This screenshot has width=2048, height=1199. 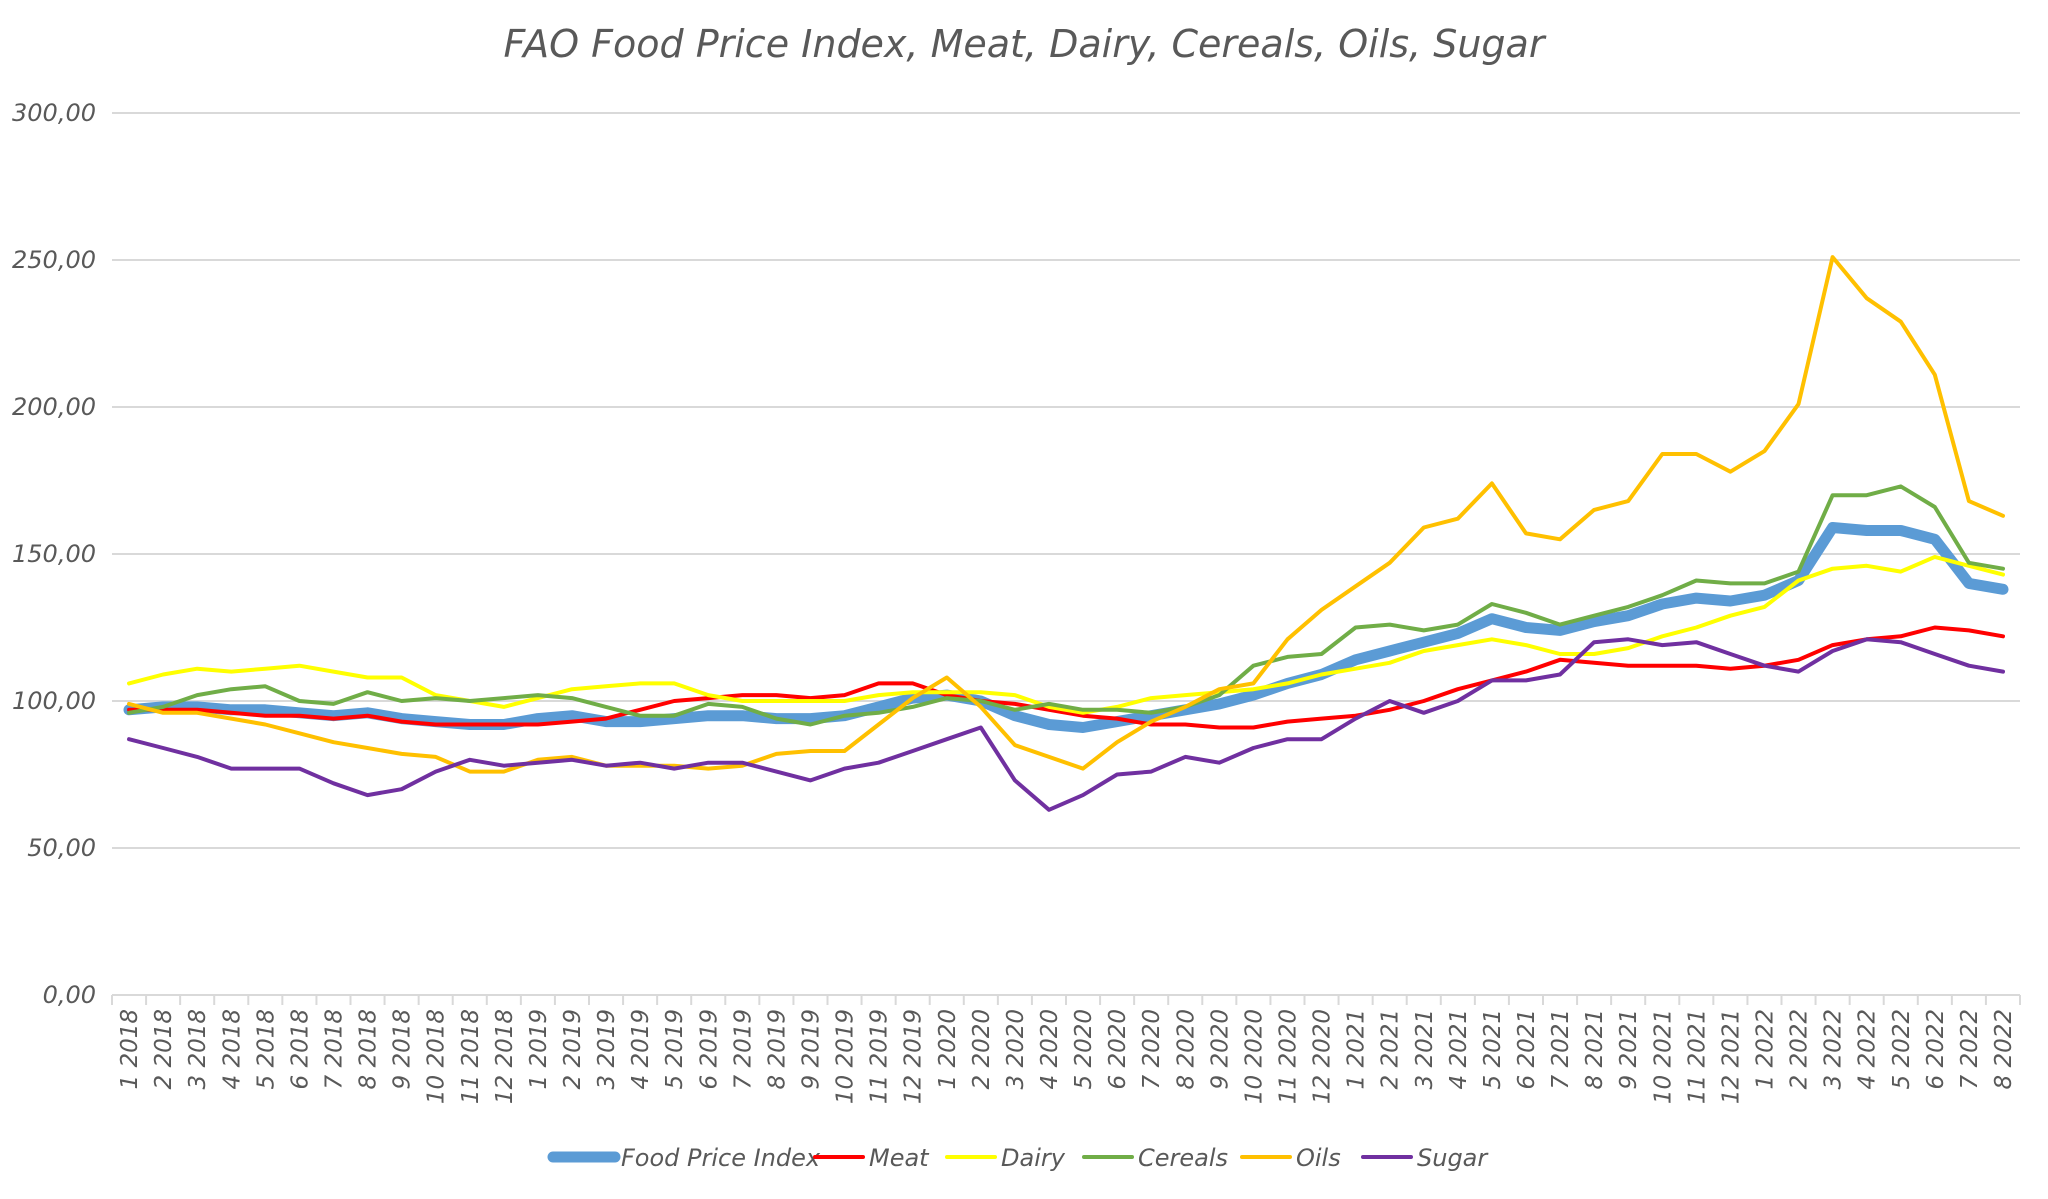 What do you see at coordinates (539, 1049) in the screenshot?
I see `x-tick-label: 1 2019` at bounding box center [539, 1049].